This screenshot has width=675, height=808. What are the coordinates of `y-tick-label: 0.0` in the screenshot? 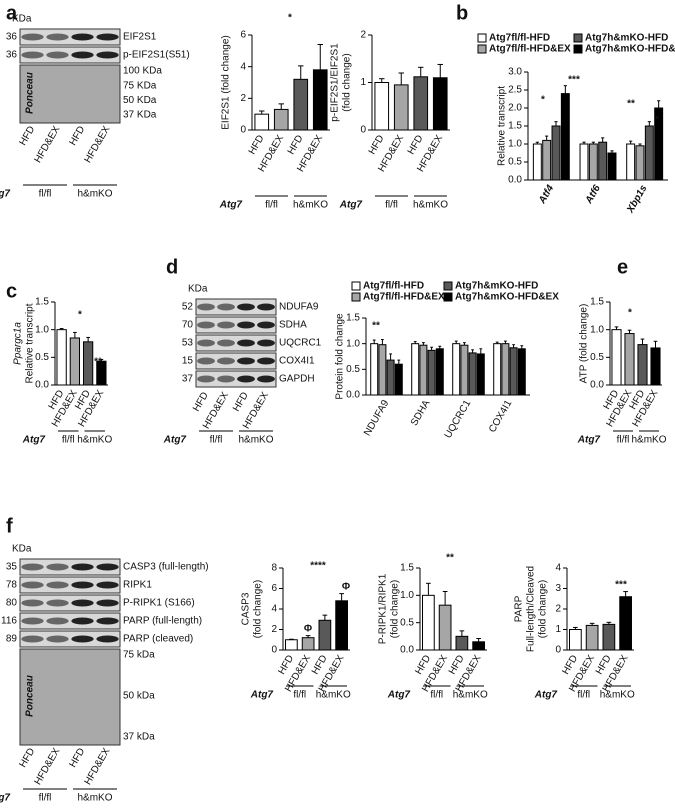 It's located at (353, 395).